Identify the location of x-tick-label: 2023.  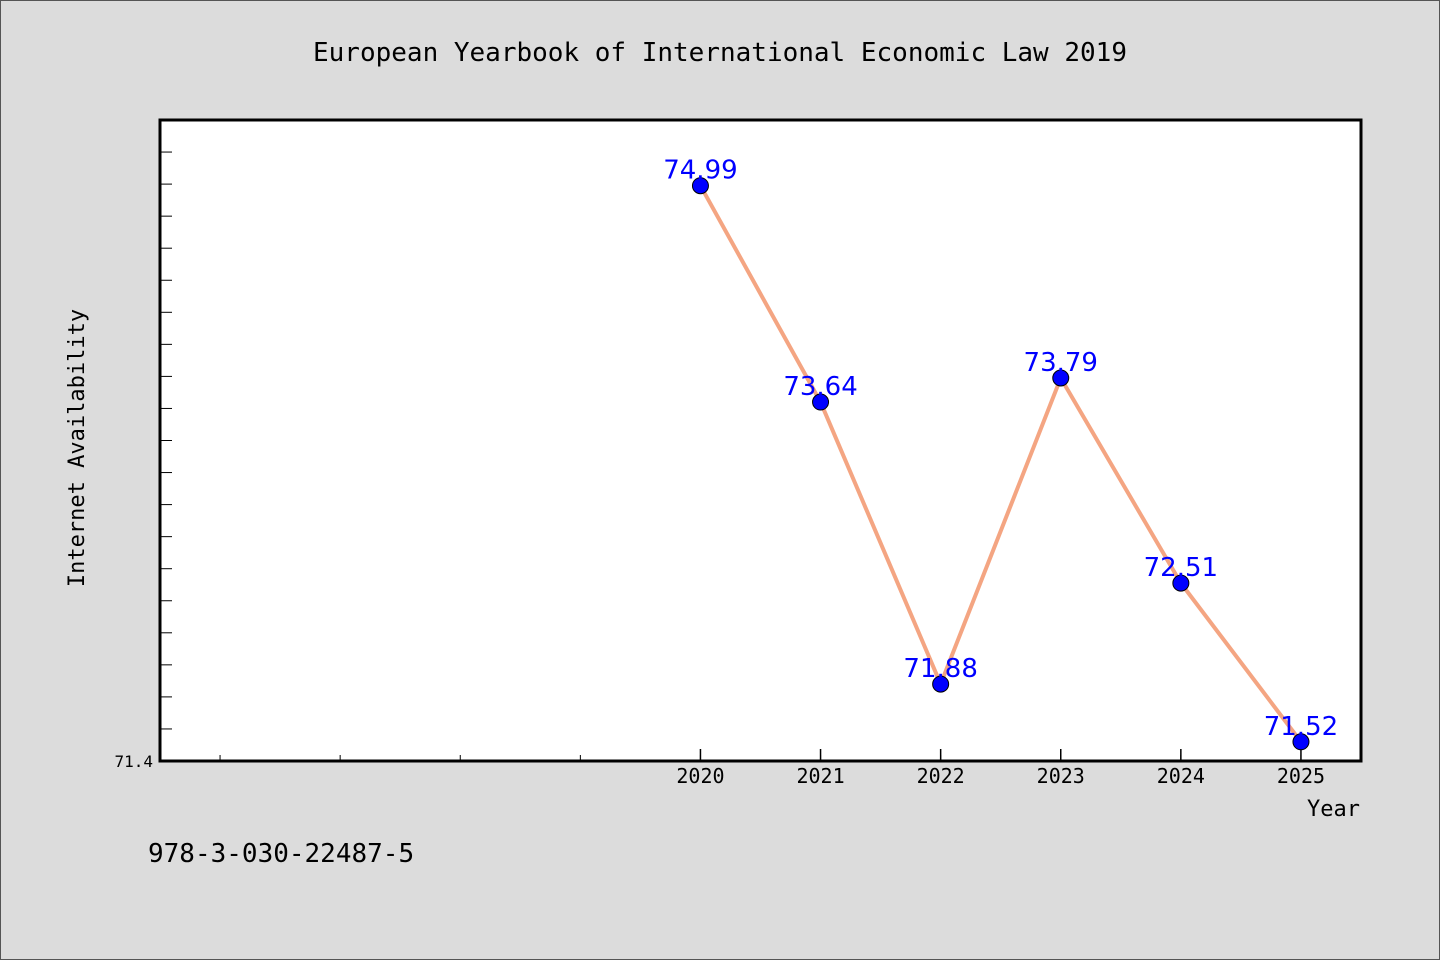
(1061, 776).